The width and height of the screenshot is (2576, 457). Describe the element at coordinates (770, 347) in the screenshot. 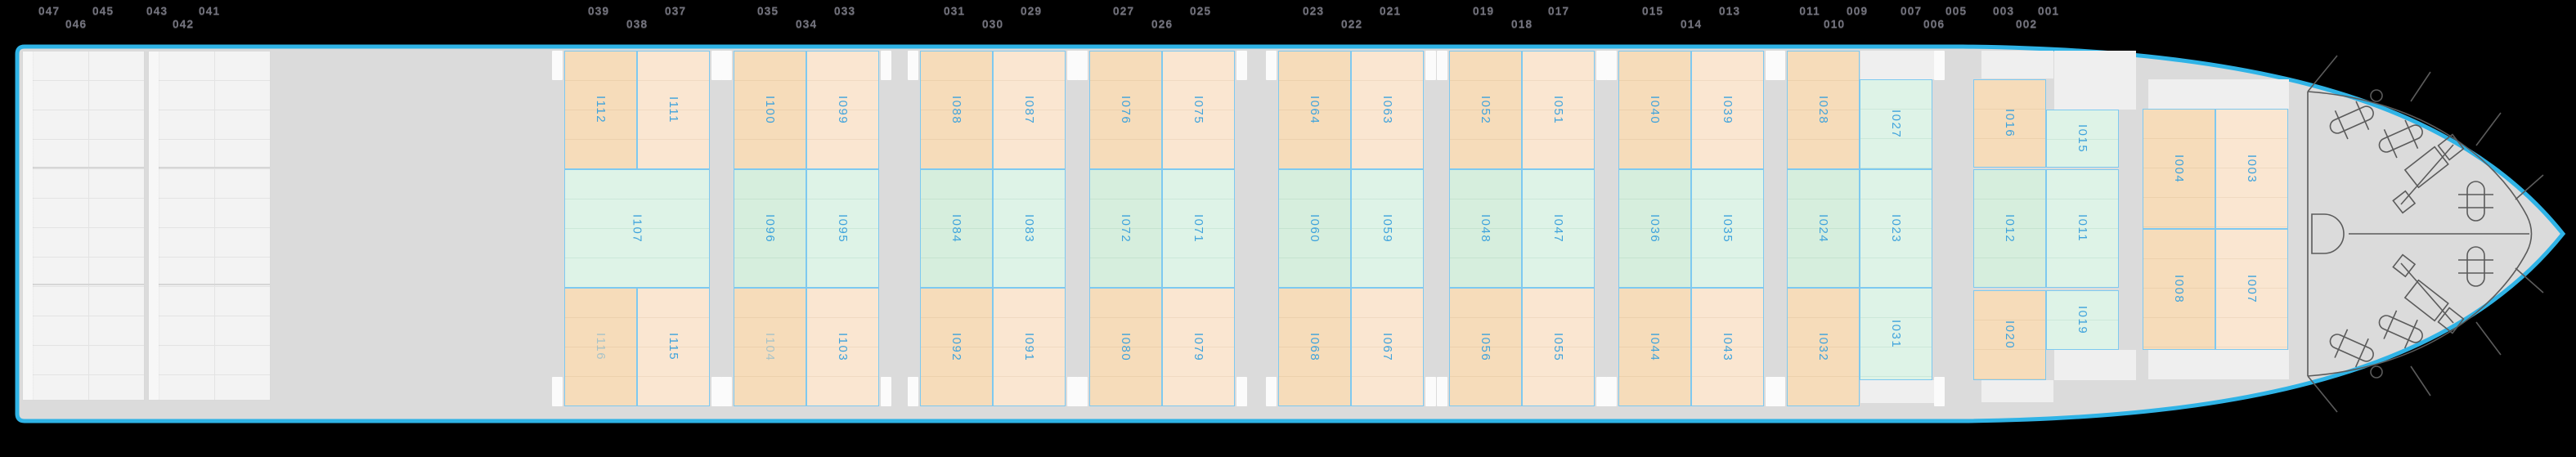

I see `deck-cell-I104: I104` at that location.